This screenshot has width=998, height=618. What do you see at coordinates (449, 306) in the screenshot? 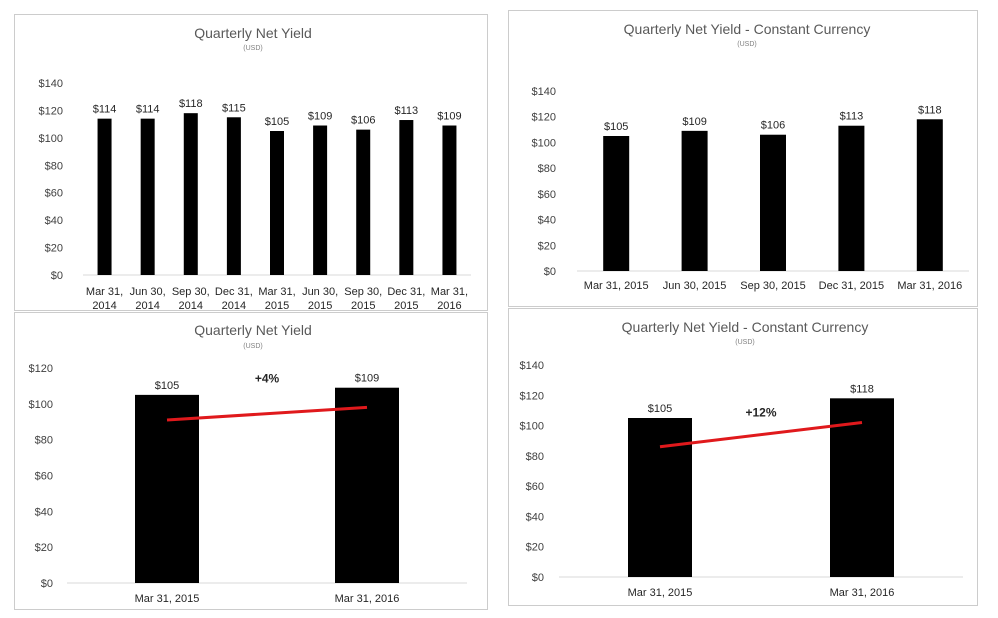
I see `x-tick-label: 2016` at bounding box center [449, 306].